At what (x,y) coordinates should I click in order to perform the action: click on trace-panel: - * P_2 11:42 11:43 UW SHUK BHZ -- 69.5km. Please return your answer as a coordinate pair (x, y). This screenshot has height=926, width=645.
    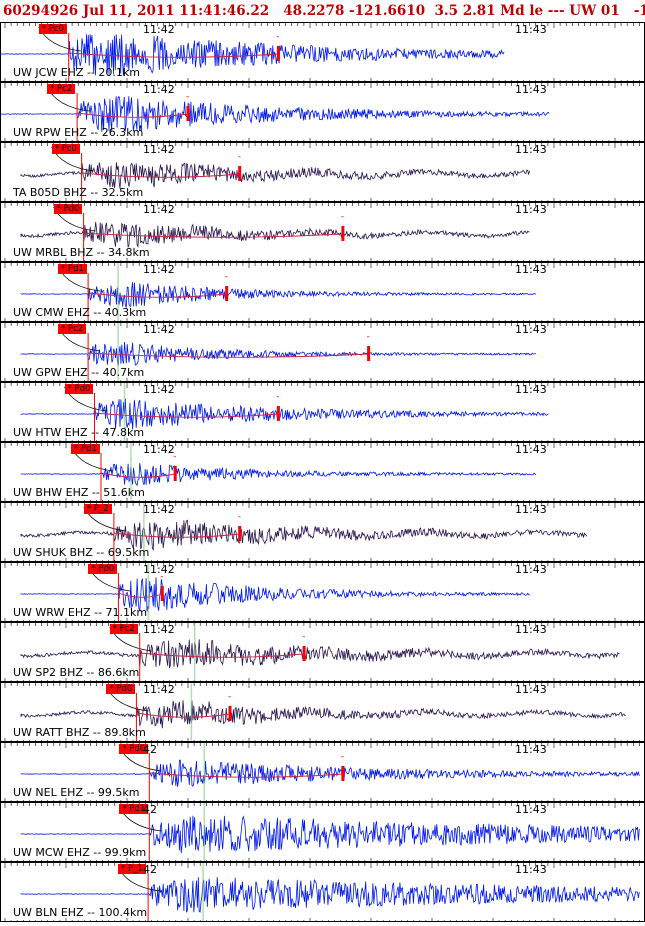
    Looking at the image, I should click on (322, 532).